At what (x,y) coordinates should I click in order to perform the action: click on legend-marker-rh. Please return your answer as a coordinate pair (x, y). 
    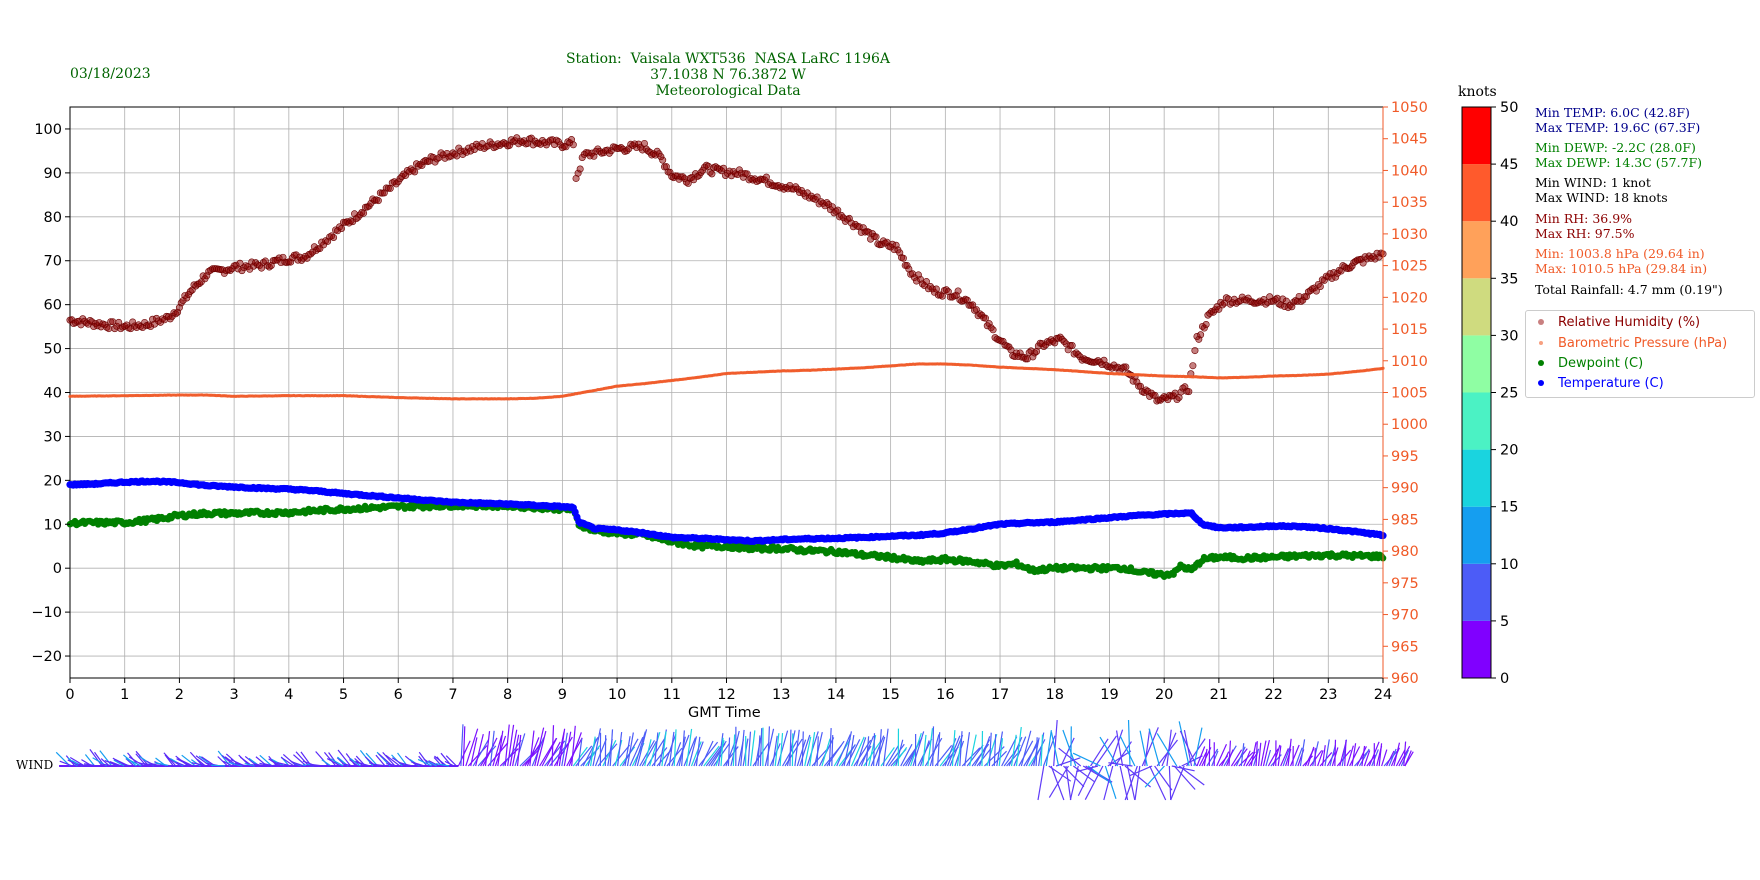
    Looking at the image, I should click on (1541, 321).